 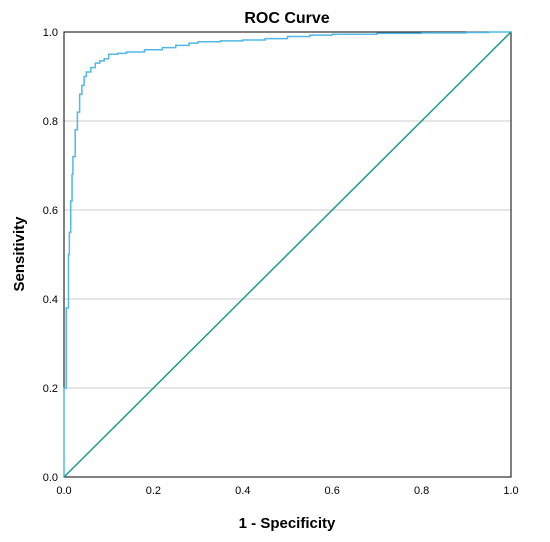 I want to click on y-tick-labels: 0.0 0.2 0.4 0.6 0.8 1.0, so click(x=50, y=255).